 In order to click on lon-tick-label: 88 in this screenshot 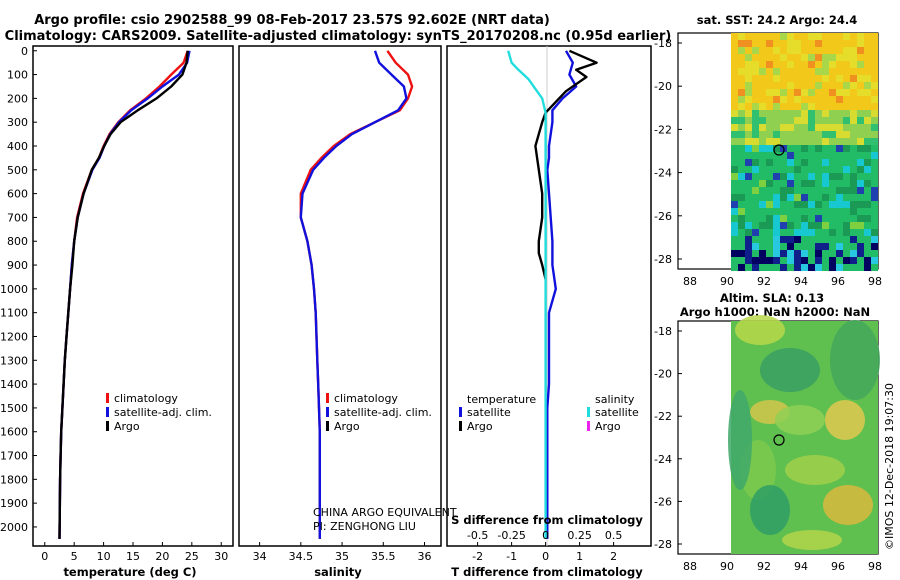, I will do `click(690, 281)`.